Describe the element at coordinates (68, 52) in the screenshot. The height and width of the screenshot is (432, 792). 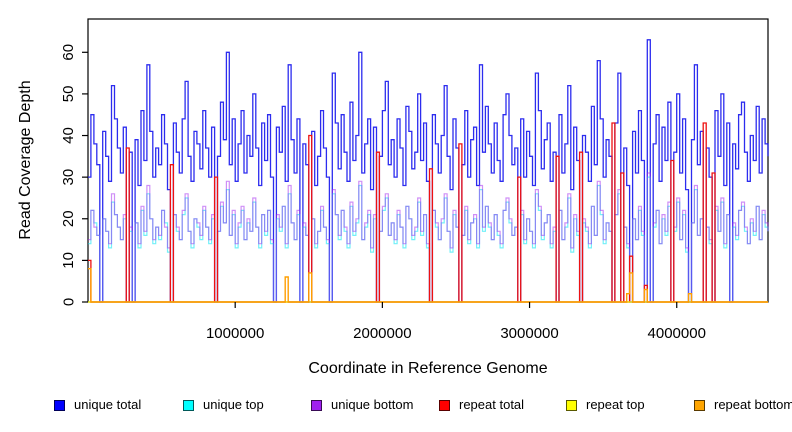
I see `y-tick-label: 60` at that location.